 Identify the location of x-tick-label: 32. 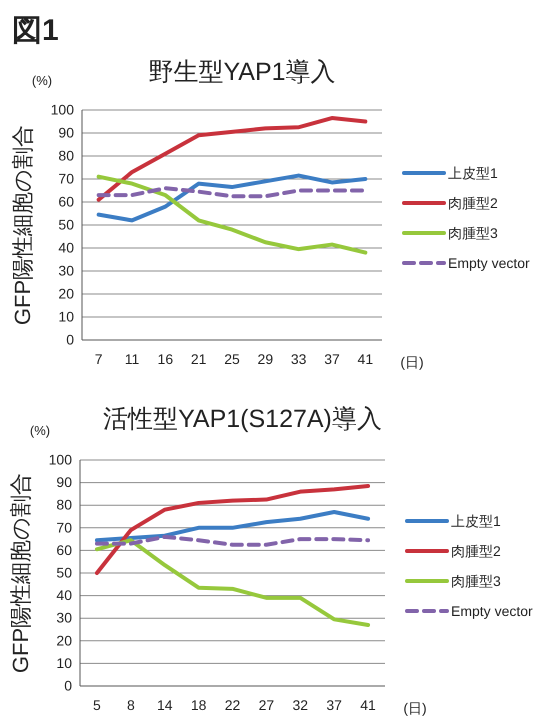
(300, 704).